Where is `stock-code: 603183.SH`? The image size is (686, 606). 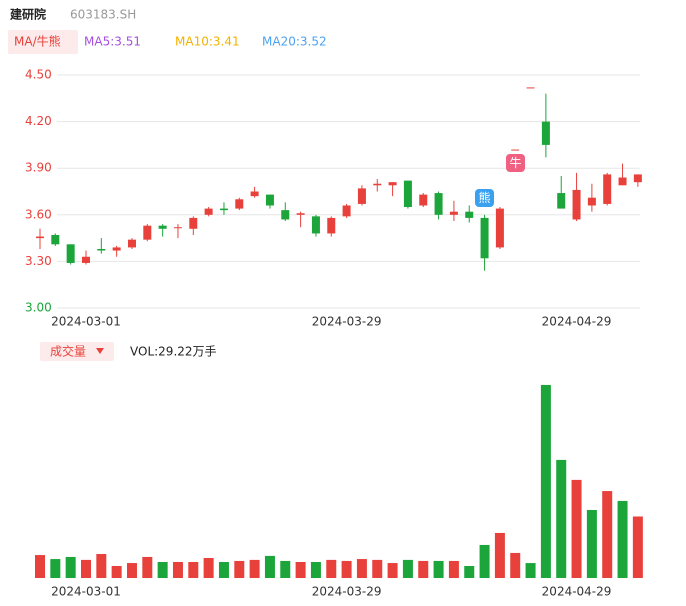 stock-code: 603183.SH is located at coordinates (103, 15).